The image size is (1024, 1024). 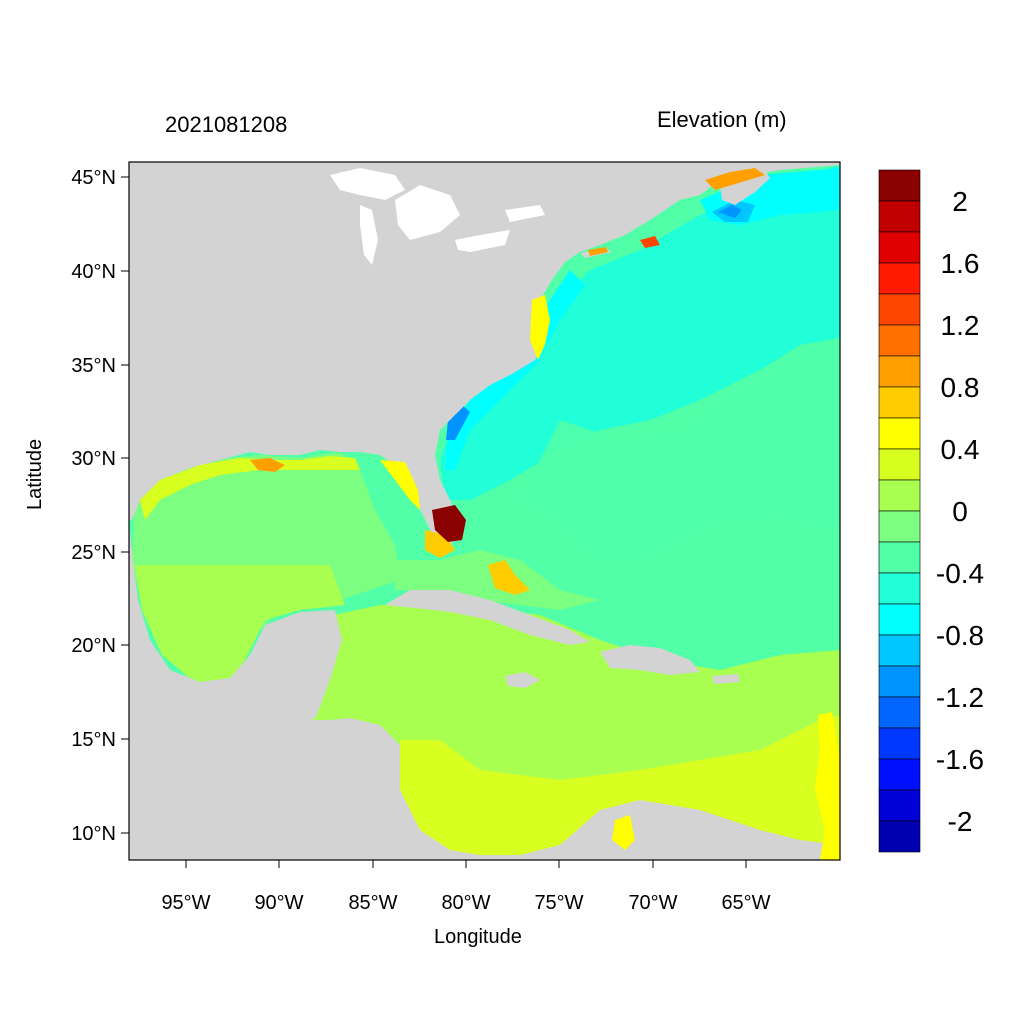 What do you see at coordinates (960, 635) in the screenshot?
I see `colorbar-label: -0.8` at bounding box center [960, 635].